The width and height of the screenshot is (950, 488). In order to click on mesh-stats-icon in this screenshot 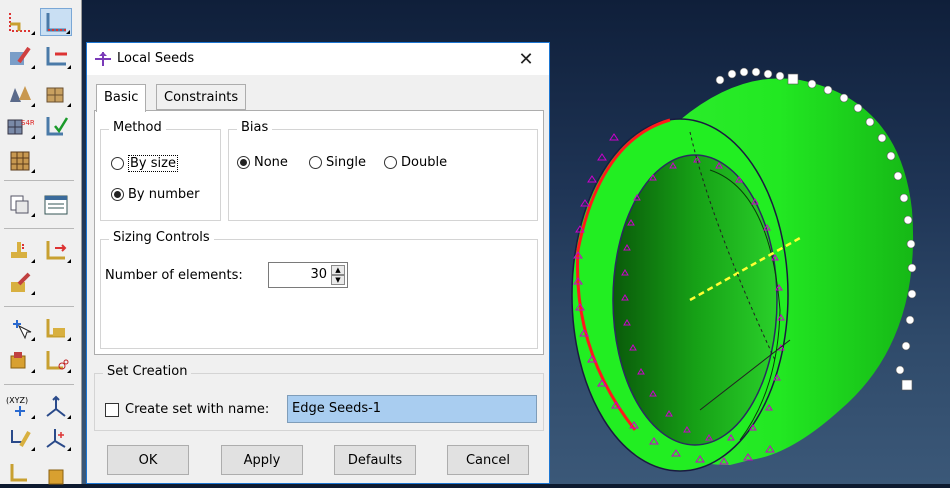, I will do `click(56, 204)`.